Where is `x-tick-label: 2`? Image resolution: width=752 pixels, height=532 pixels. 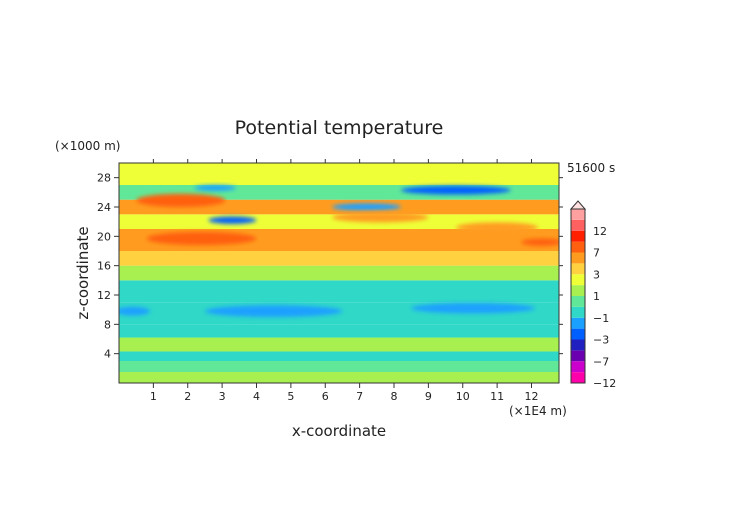
x-tick-label: 2 is located at coordinates (187, 396).